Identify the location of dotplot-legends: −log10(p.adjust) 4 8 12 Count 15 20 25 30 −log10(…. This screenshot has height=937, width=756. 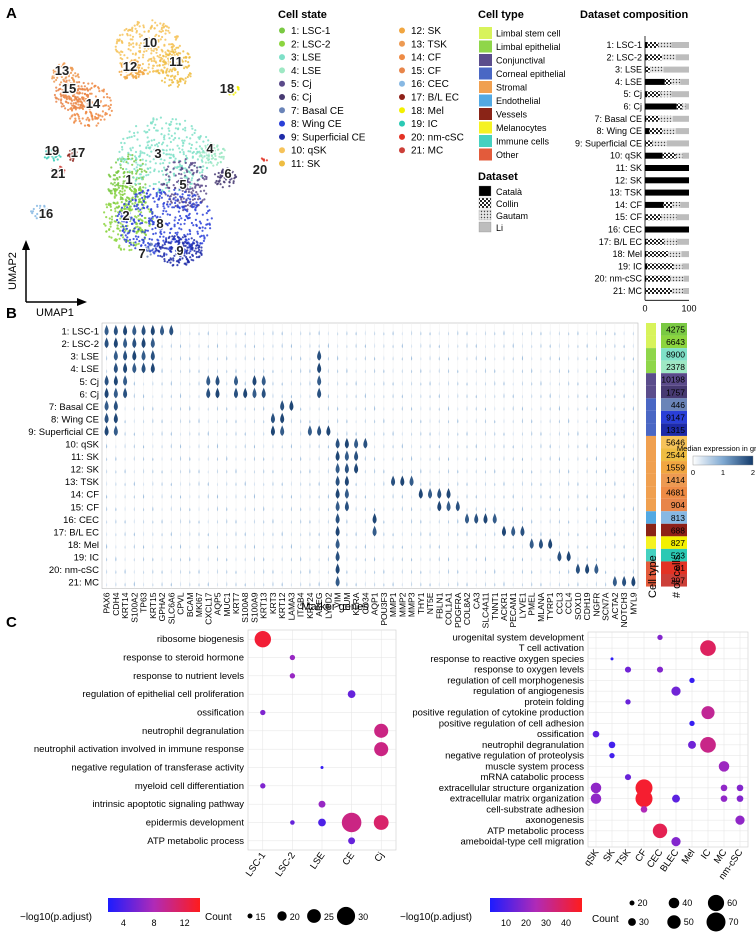
(379, 913).